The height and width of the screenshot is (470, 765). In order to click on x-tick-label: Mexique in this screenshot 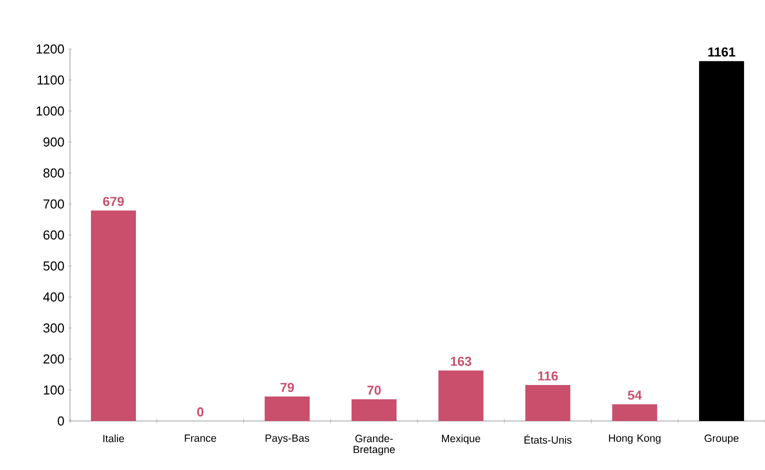, I will do `click(461, 439)`.